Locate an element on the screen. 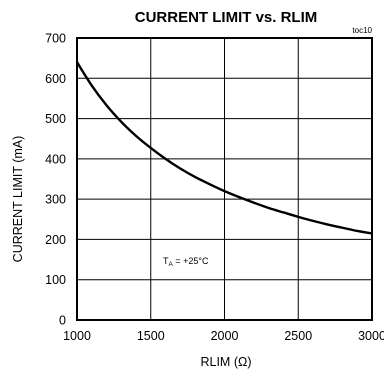 The height and width of the screenshot is (372, 384). x-axis-title: RLIM (Ω) is located at coordinates (225, 362).